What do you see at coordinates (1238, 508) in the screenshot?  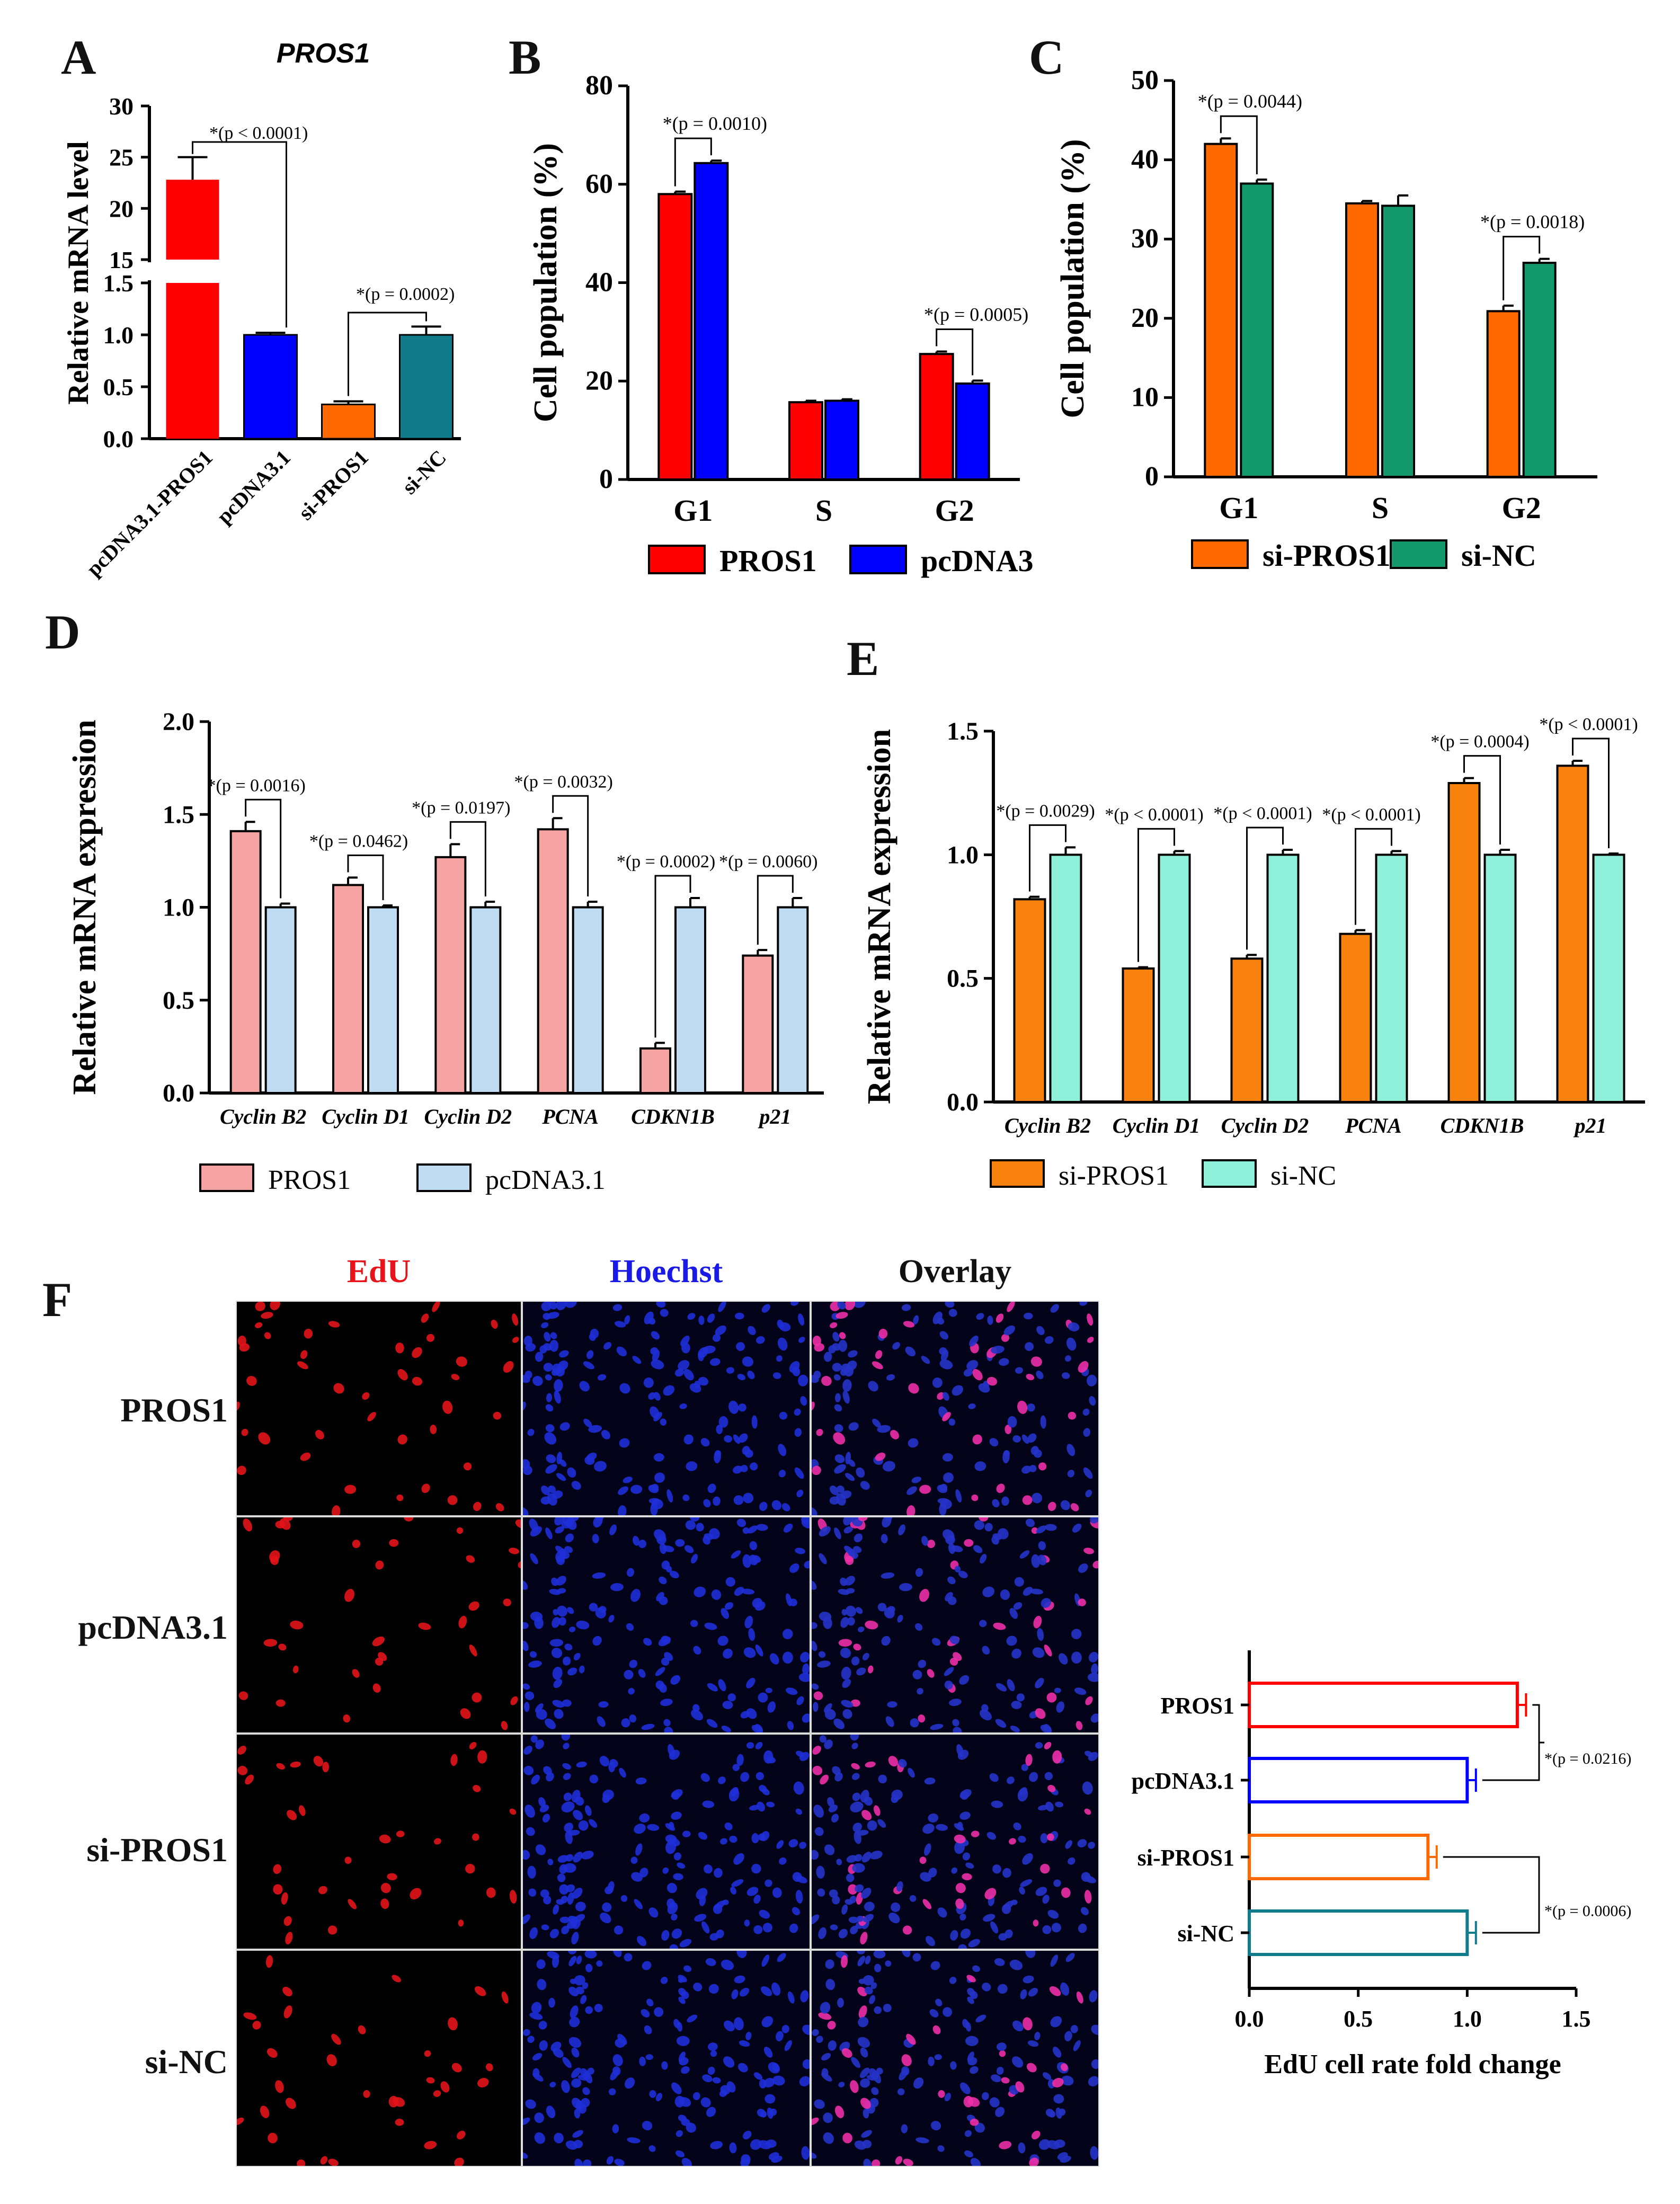 I see `x-tick-label: G1` at bounding box center [1238, 508].